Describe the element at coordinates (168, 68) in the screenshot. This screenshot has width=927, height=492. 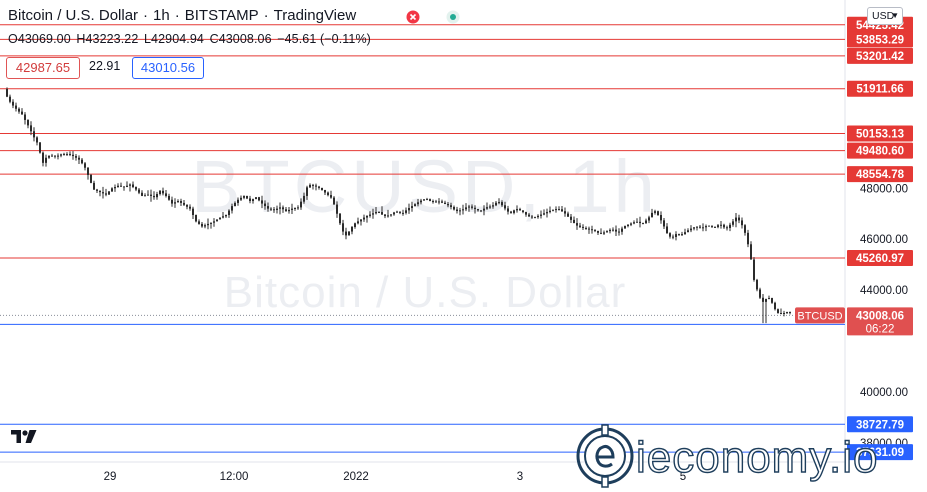
I see `buy-button: 43010.56` at that location.